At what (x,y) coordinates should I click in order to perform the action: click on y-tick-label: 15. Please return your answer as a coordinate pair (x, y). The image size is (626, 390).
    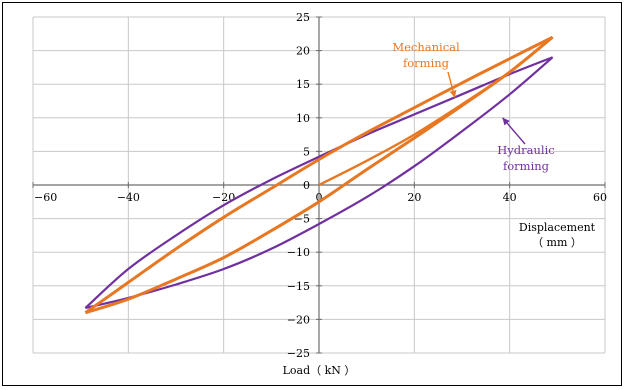
    Looking at the image, I should click on (303, 84).